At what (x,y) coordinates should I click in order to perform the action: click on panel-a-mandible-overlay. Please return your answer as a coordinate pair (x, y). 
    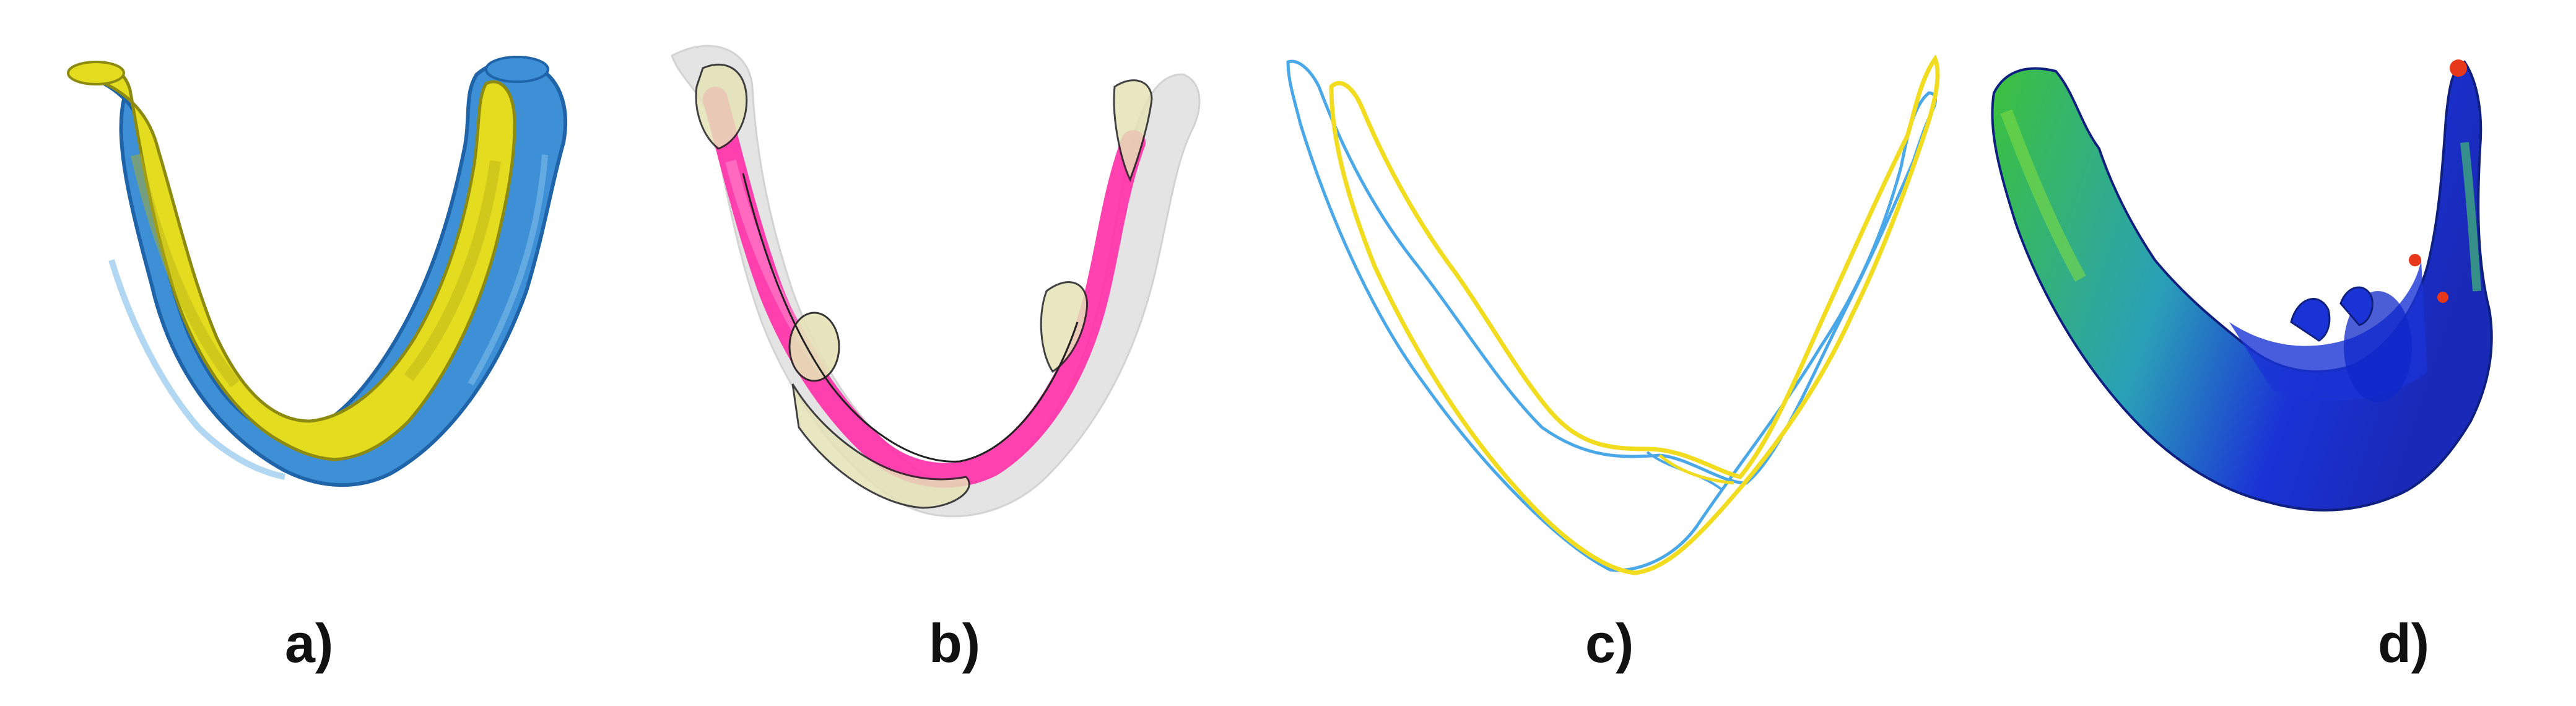
    Looking at the image, I should click on (317, 272).